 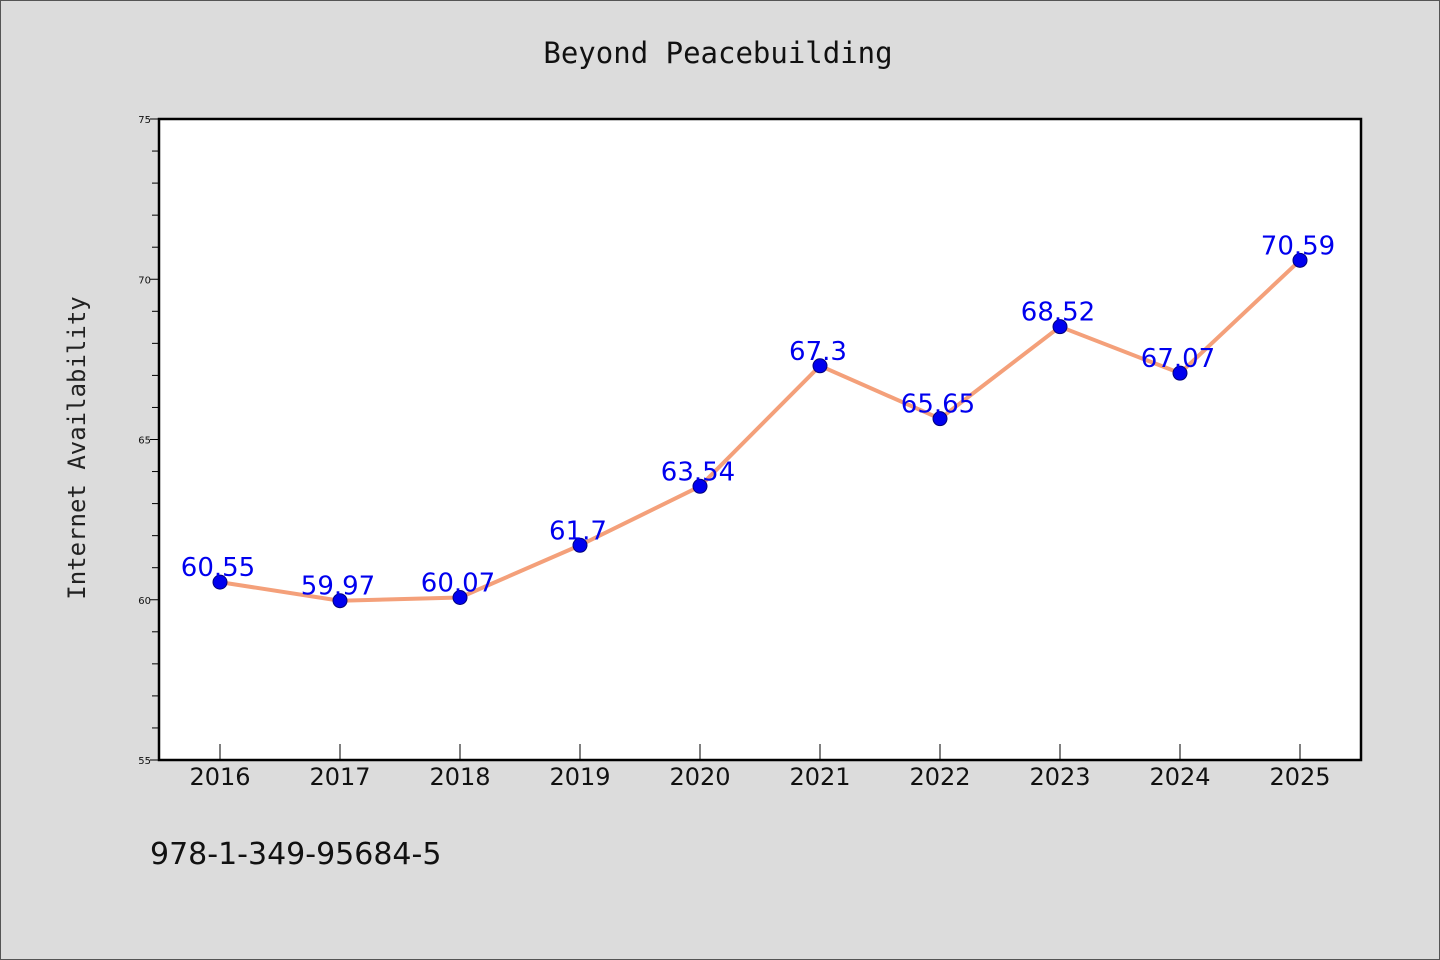 I want to click on x-tick-label: 2016, so click(x=219, y=777).